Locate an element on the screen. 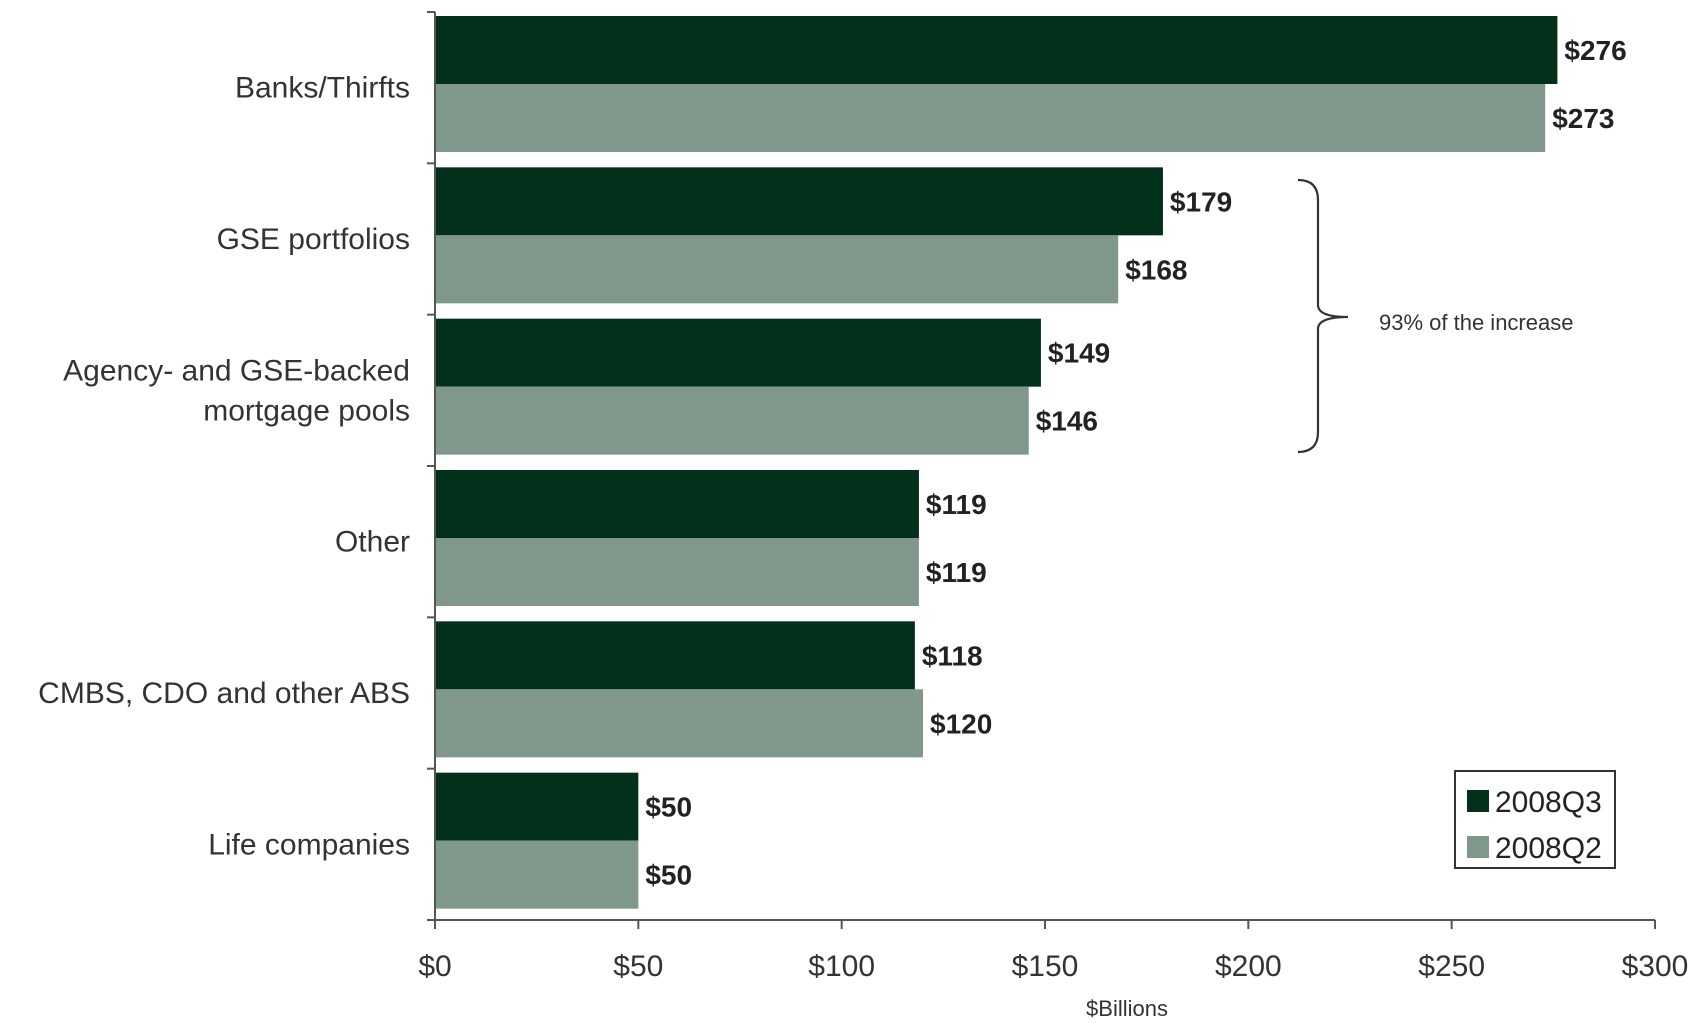  legend-label-2008q3: 2008Q3 is located at coordinates (1548, 802).